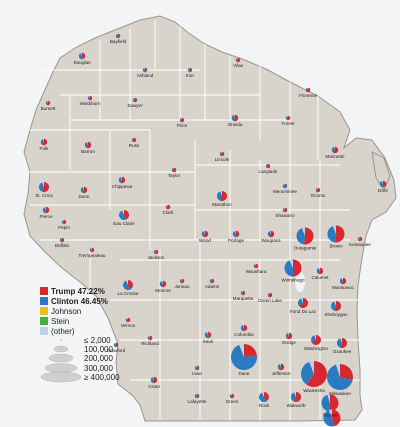 This screenshot has width=400, height=427. I want to click on county-pie-clark, so click(168, 207).